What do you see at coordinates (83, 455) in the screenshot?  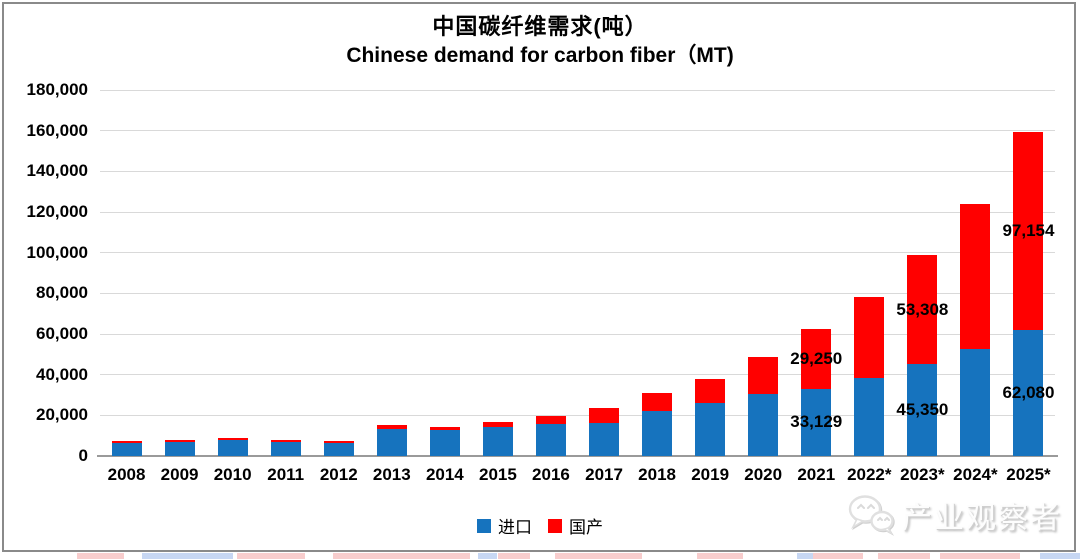 I see `y-axis-tick-label: 0` at bounding box center [83, 455].